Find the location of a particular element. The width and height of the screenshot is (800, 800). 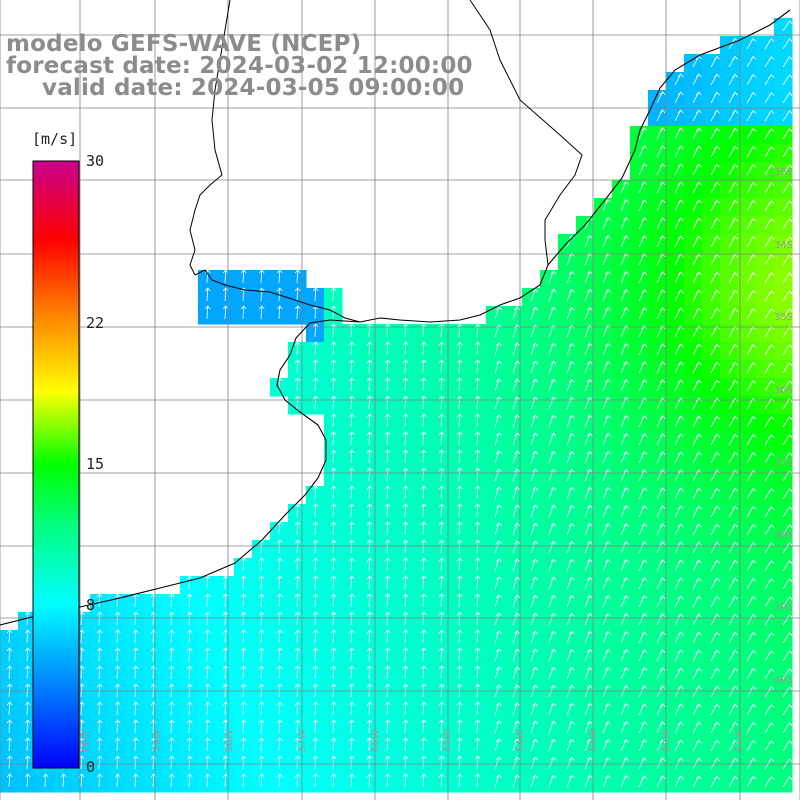

lat-label: 38S is located at coordinates (783, 535).